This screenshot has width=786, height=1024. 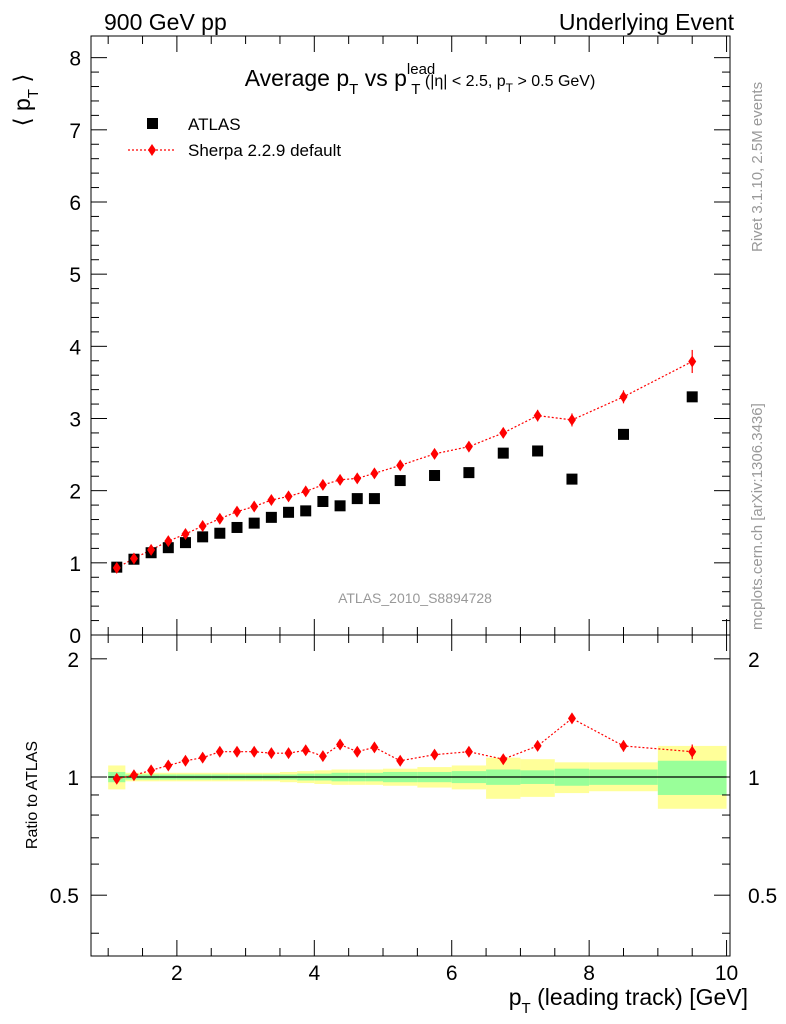 I want to click on title-sub2: T, so click(x=415, y=89).